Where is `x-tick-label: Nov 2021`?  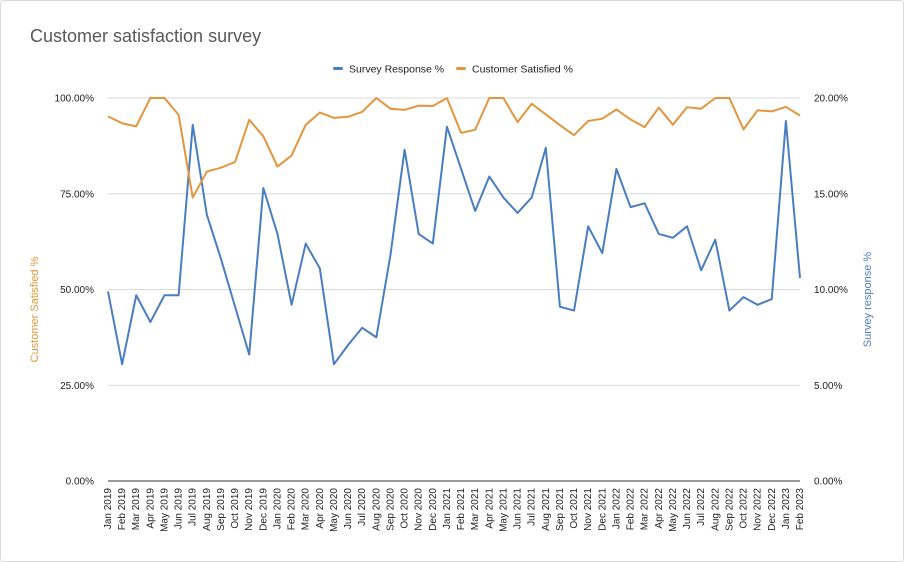 x-tick-label: Nov 2021 is located at coordinates (588, 509).